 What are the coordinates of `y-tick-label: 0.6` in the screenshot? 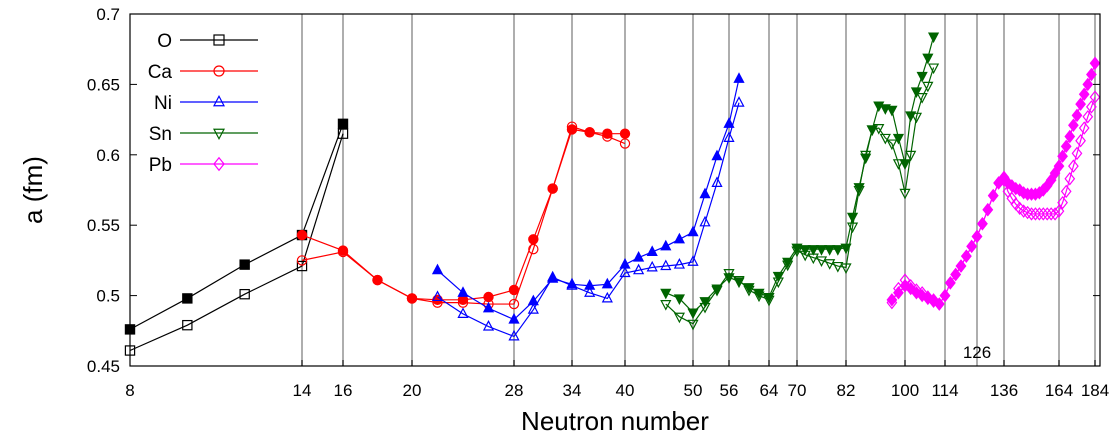 It's located at (108, 155).